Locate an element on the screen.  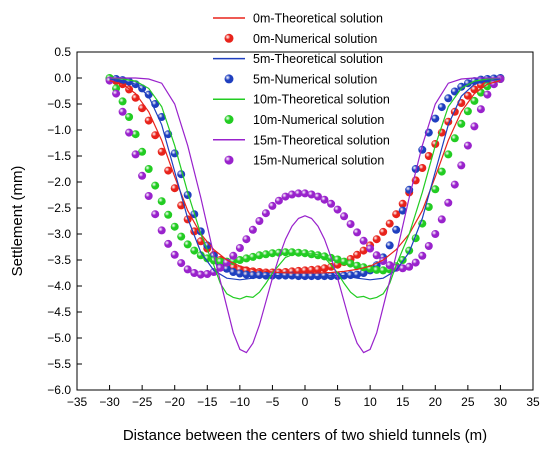
y-tick-label: −0.5 is located at coordinates (59, 104).